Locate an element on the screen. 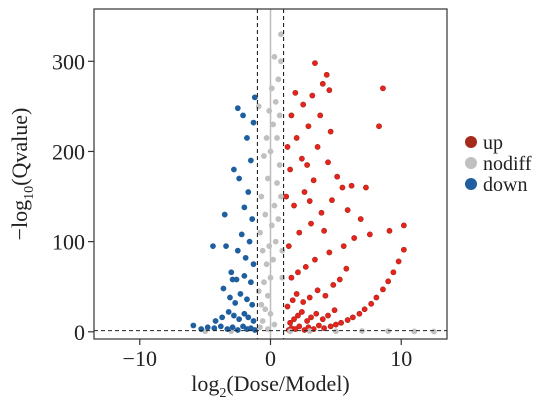 The width and height of the screenshot is (550, 406). y-tick-label: 100 is located at coordinates (68, 242).